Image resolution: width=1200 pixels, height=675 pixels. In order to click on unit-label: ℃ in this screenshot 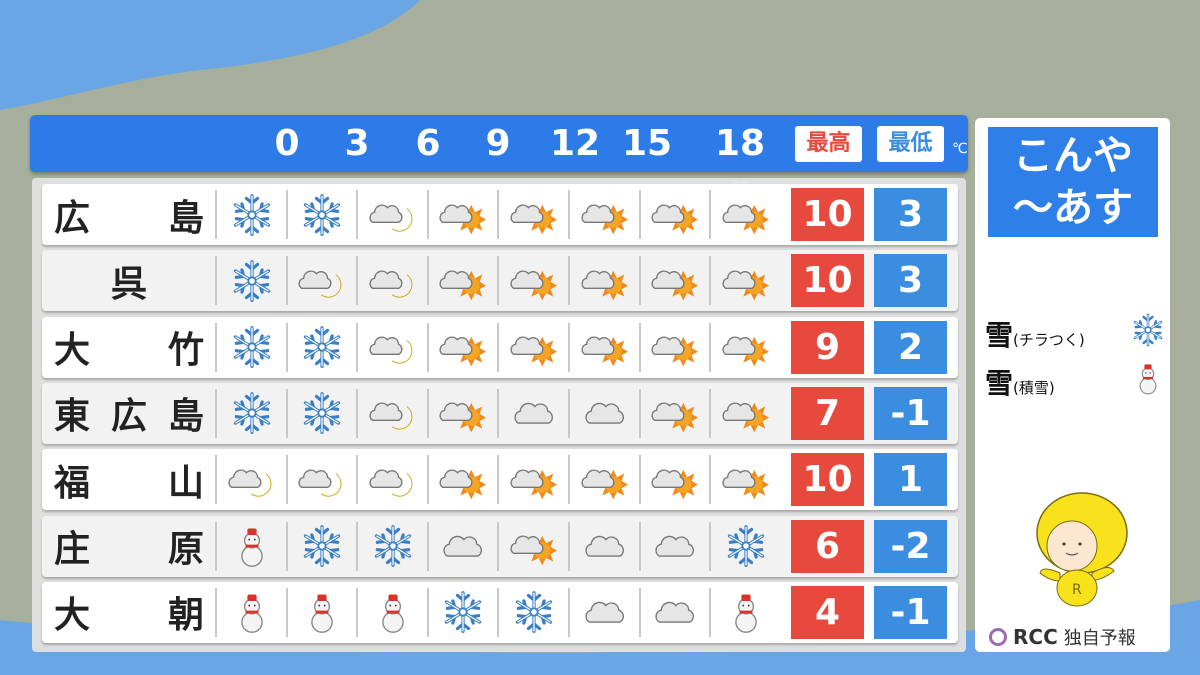, I will do `click(960, 149)`.